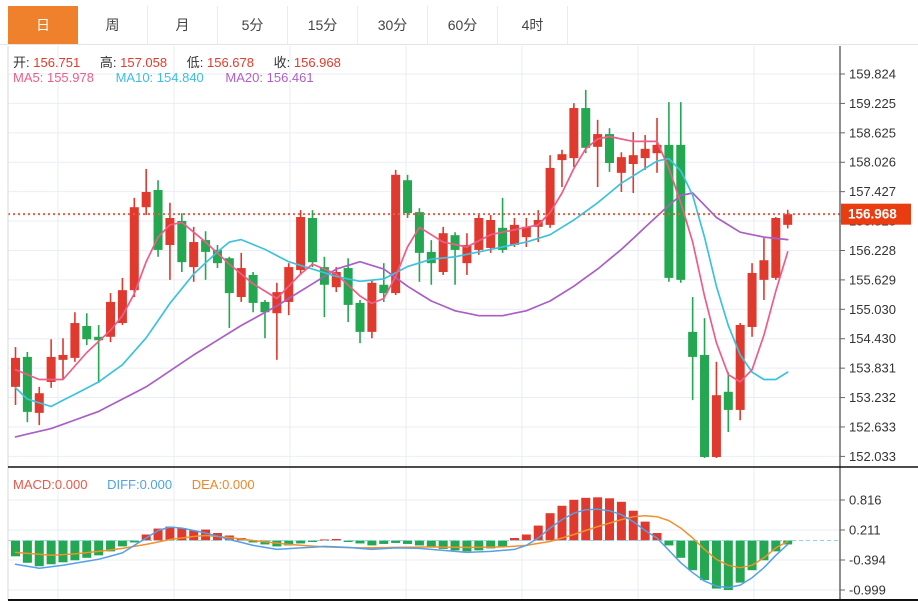 This screenshot has width=918, height=603. Describe the element at coordinates (865, 530) in the screenshot. I see `svg-text: 0.211` at that location.